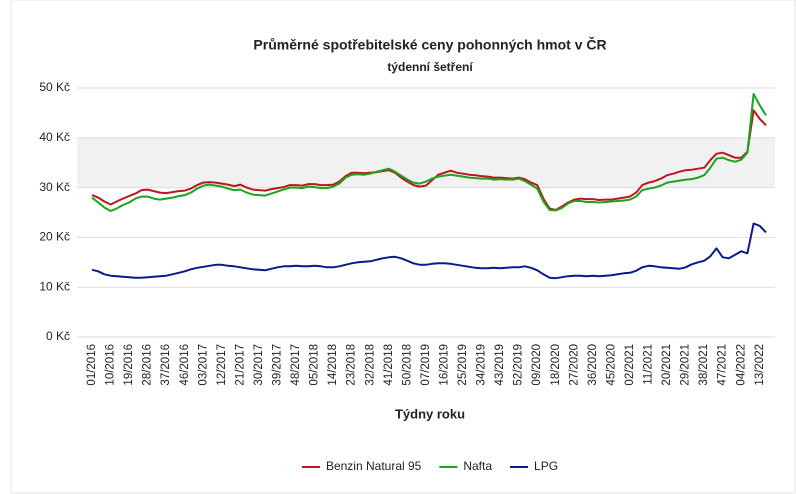 This screenshot has width=796, height=494. I want to click on y-tick-label: 20 Kč, so click(54, 237).